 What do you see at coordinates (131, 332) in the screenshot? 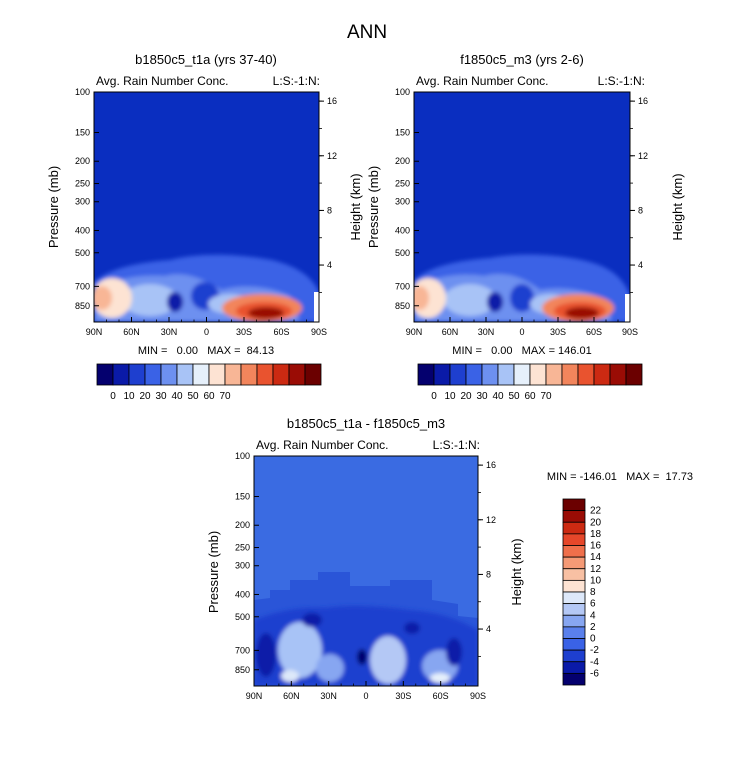
I see `panel-a-xtick-label: 60N` at bounding box center [131, 332].